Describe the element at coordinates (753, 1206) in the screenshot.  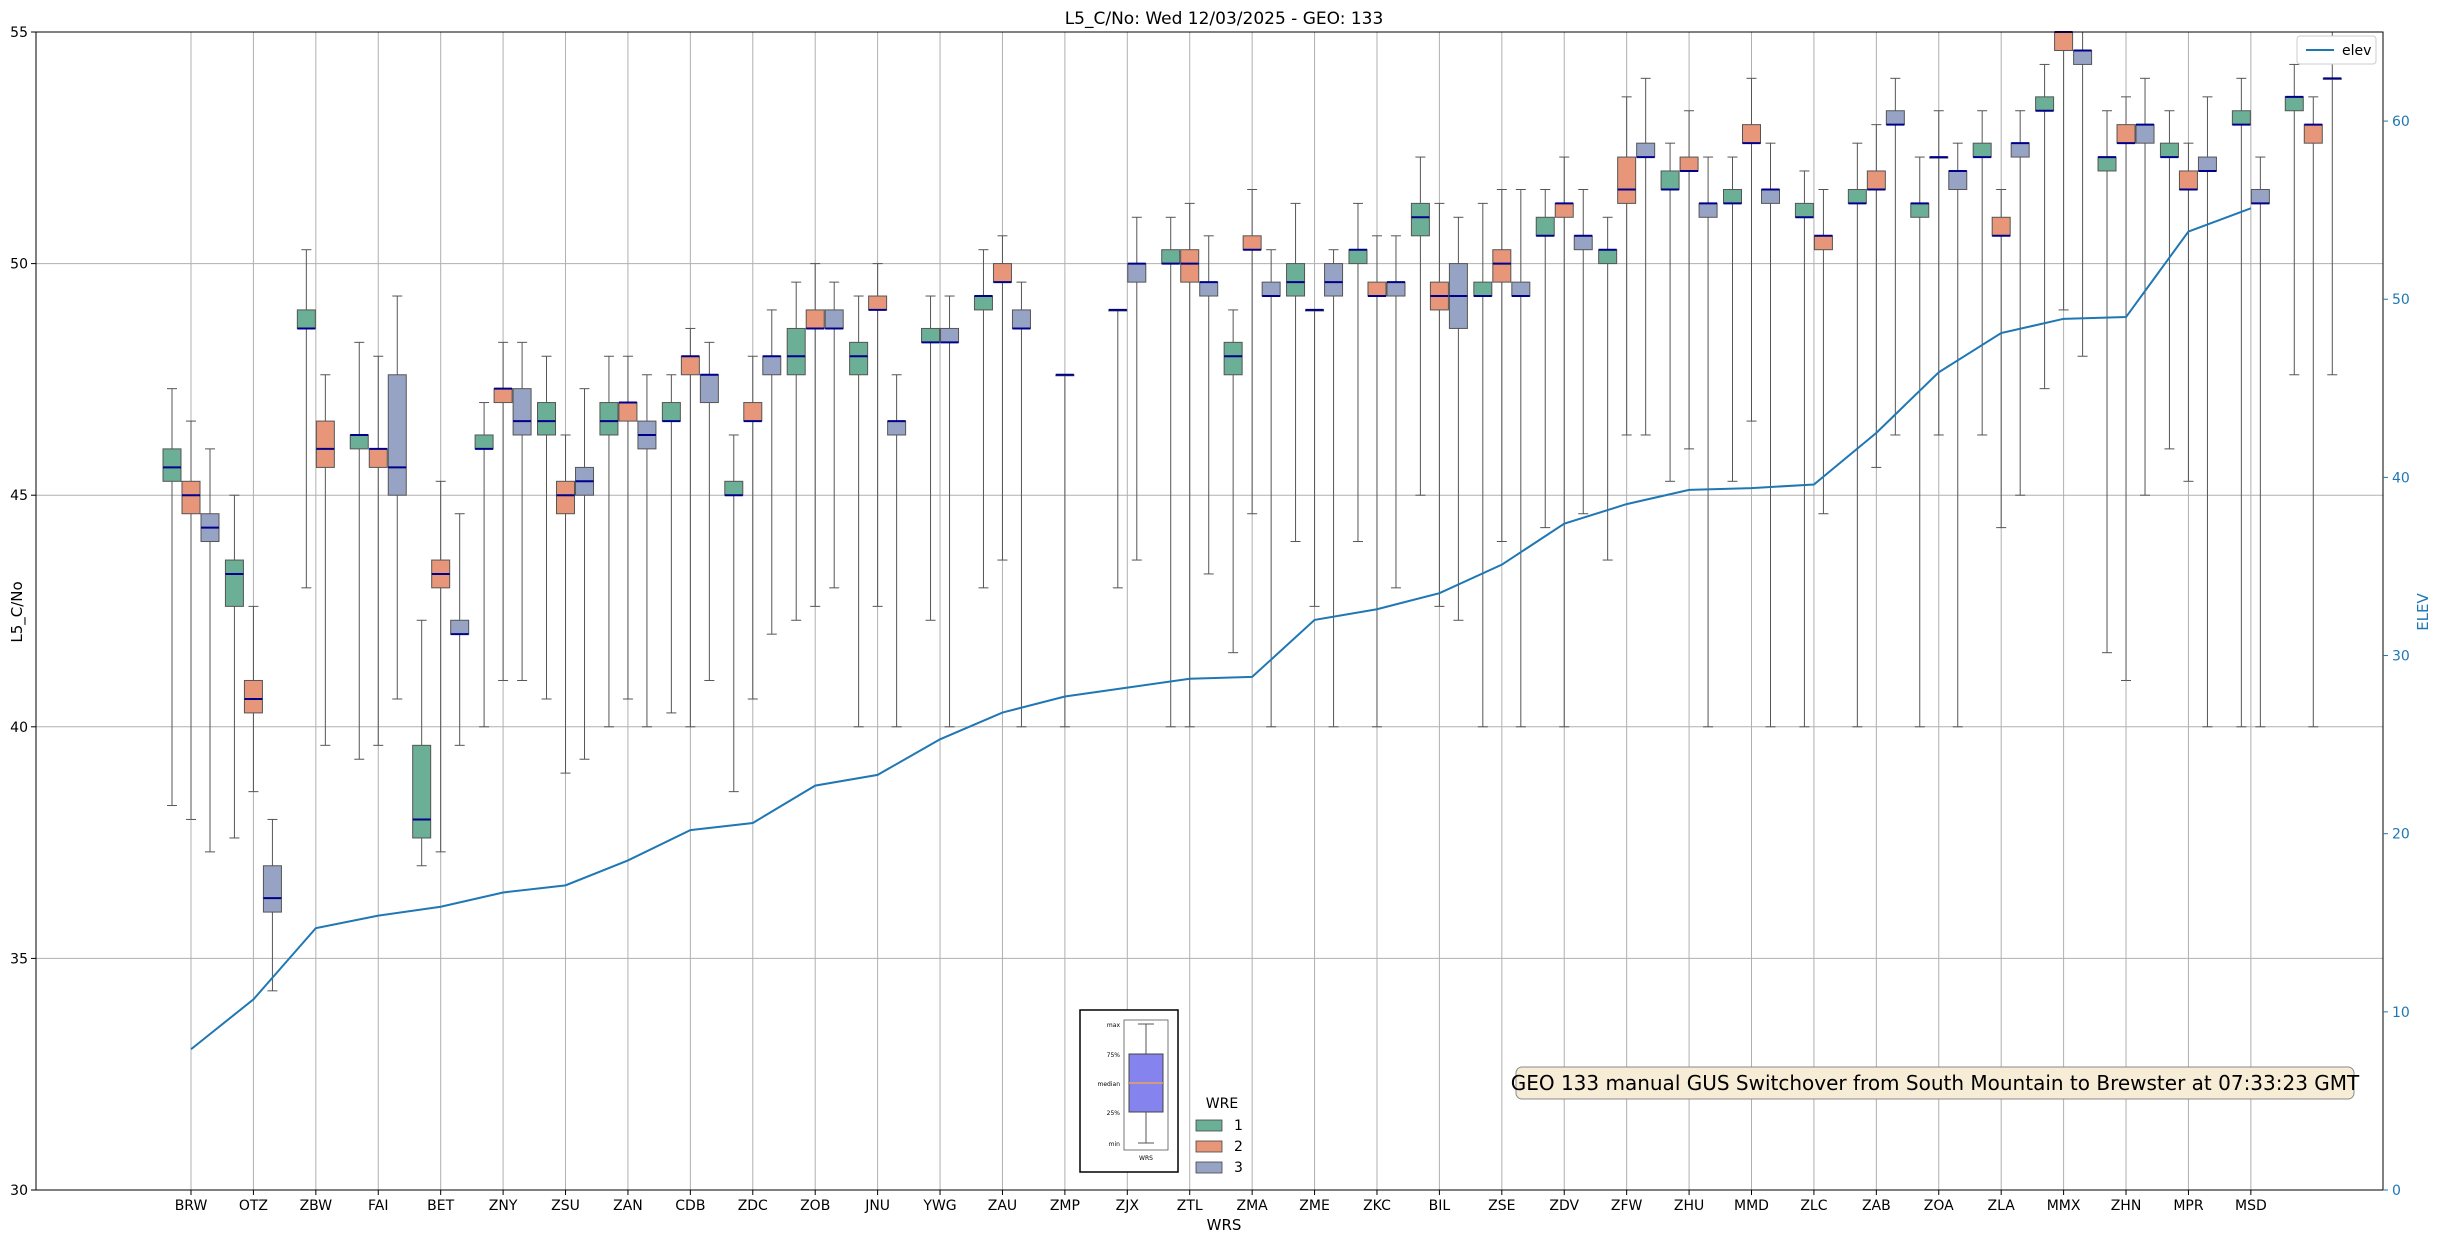
I see `x-tick-label: ZDC` at that location.